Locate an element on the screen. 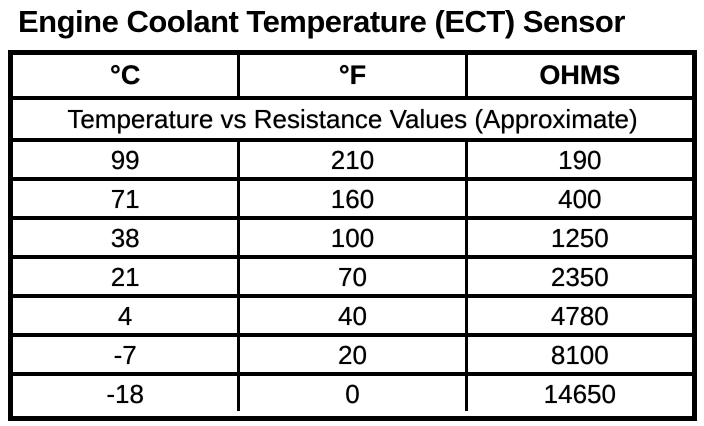 This screenshot has height=426, width=704. table-header-row: °C °F OHMS is located at coordinates (352, 75).